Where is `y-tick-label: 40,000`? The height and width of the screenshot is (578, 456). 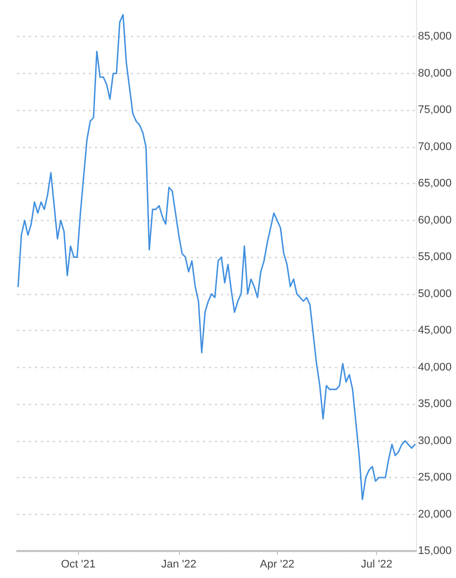 y-tick-label: 40,000 is located at coordinates (435, 367).